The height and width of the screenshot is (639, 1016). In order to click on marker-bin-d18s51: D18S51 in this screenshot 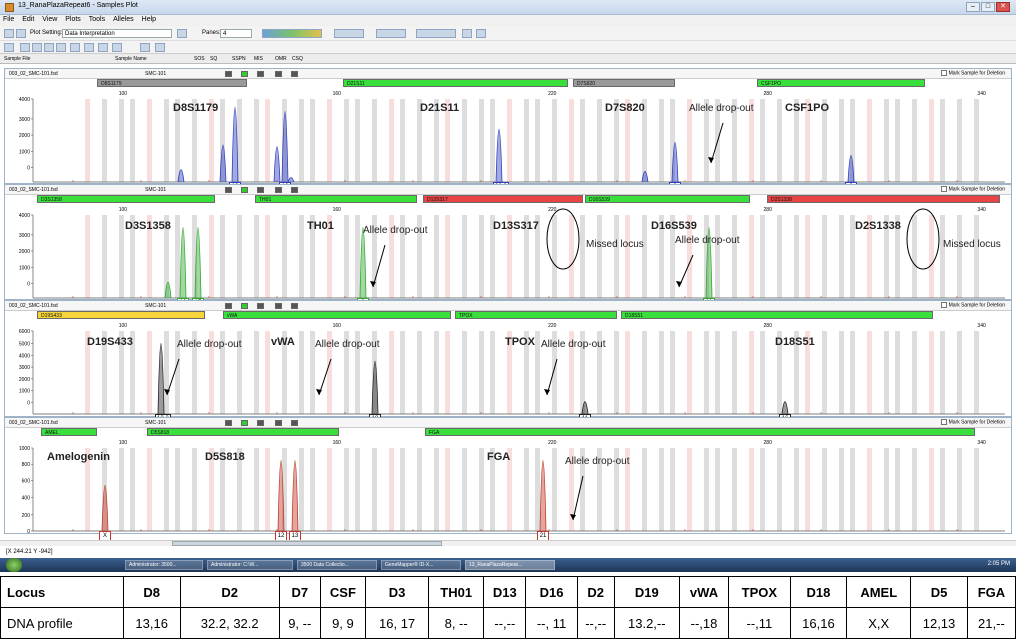, I will do `click(777, 315)`.